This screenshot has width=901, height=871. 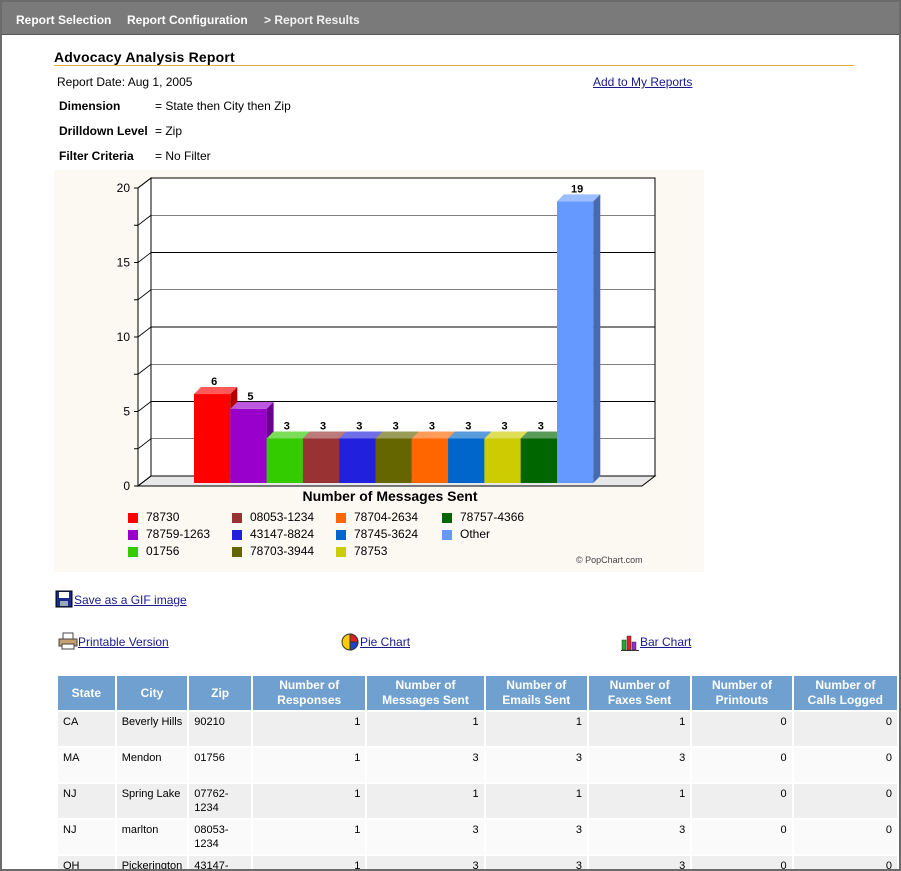 I want to click on add-to-my-reports-link: Add to My Reports, so click(x=643, y=82).